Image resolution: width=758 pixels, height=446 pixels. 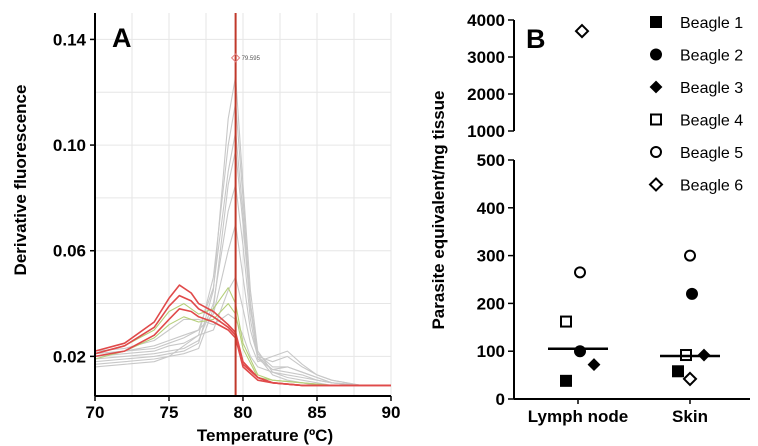 I want to click on legend-marker-open-diamond, so click(x=656, y=185).